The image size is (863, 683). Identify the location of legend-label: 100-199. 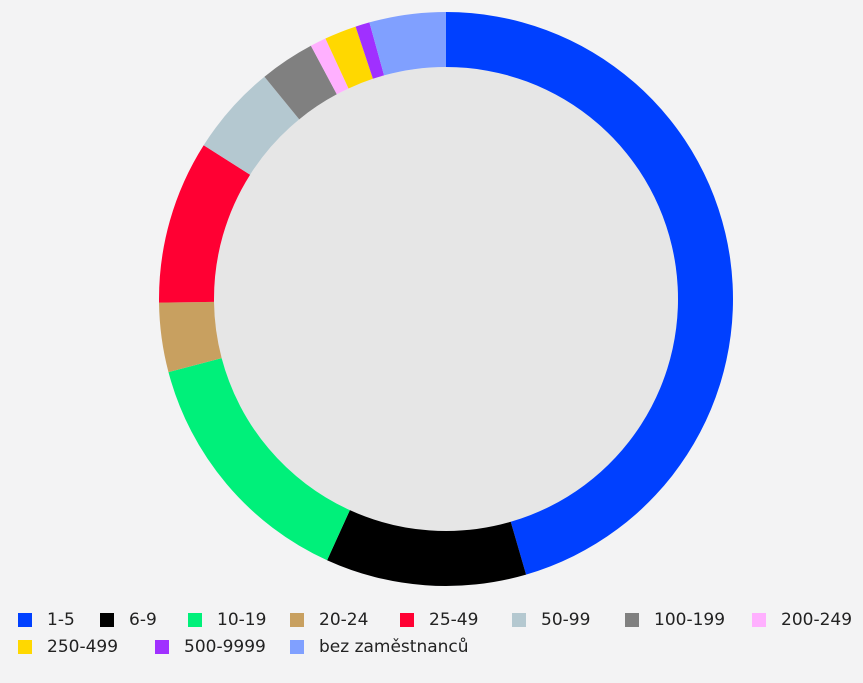
(689, 620).